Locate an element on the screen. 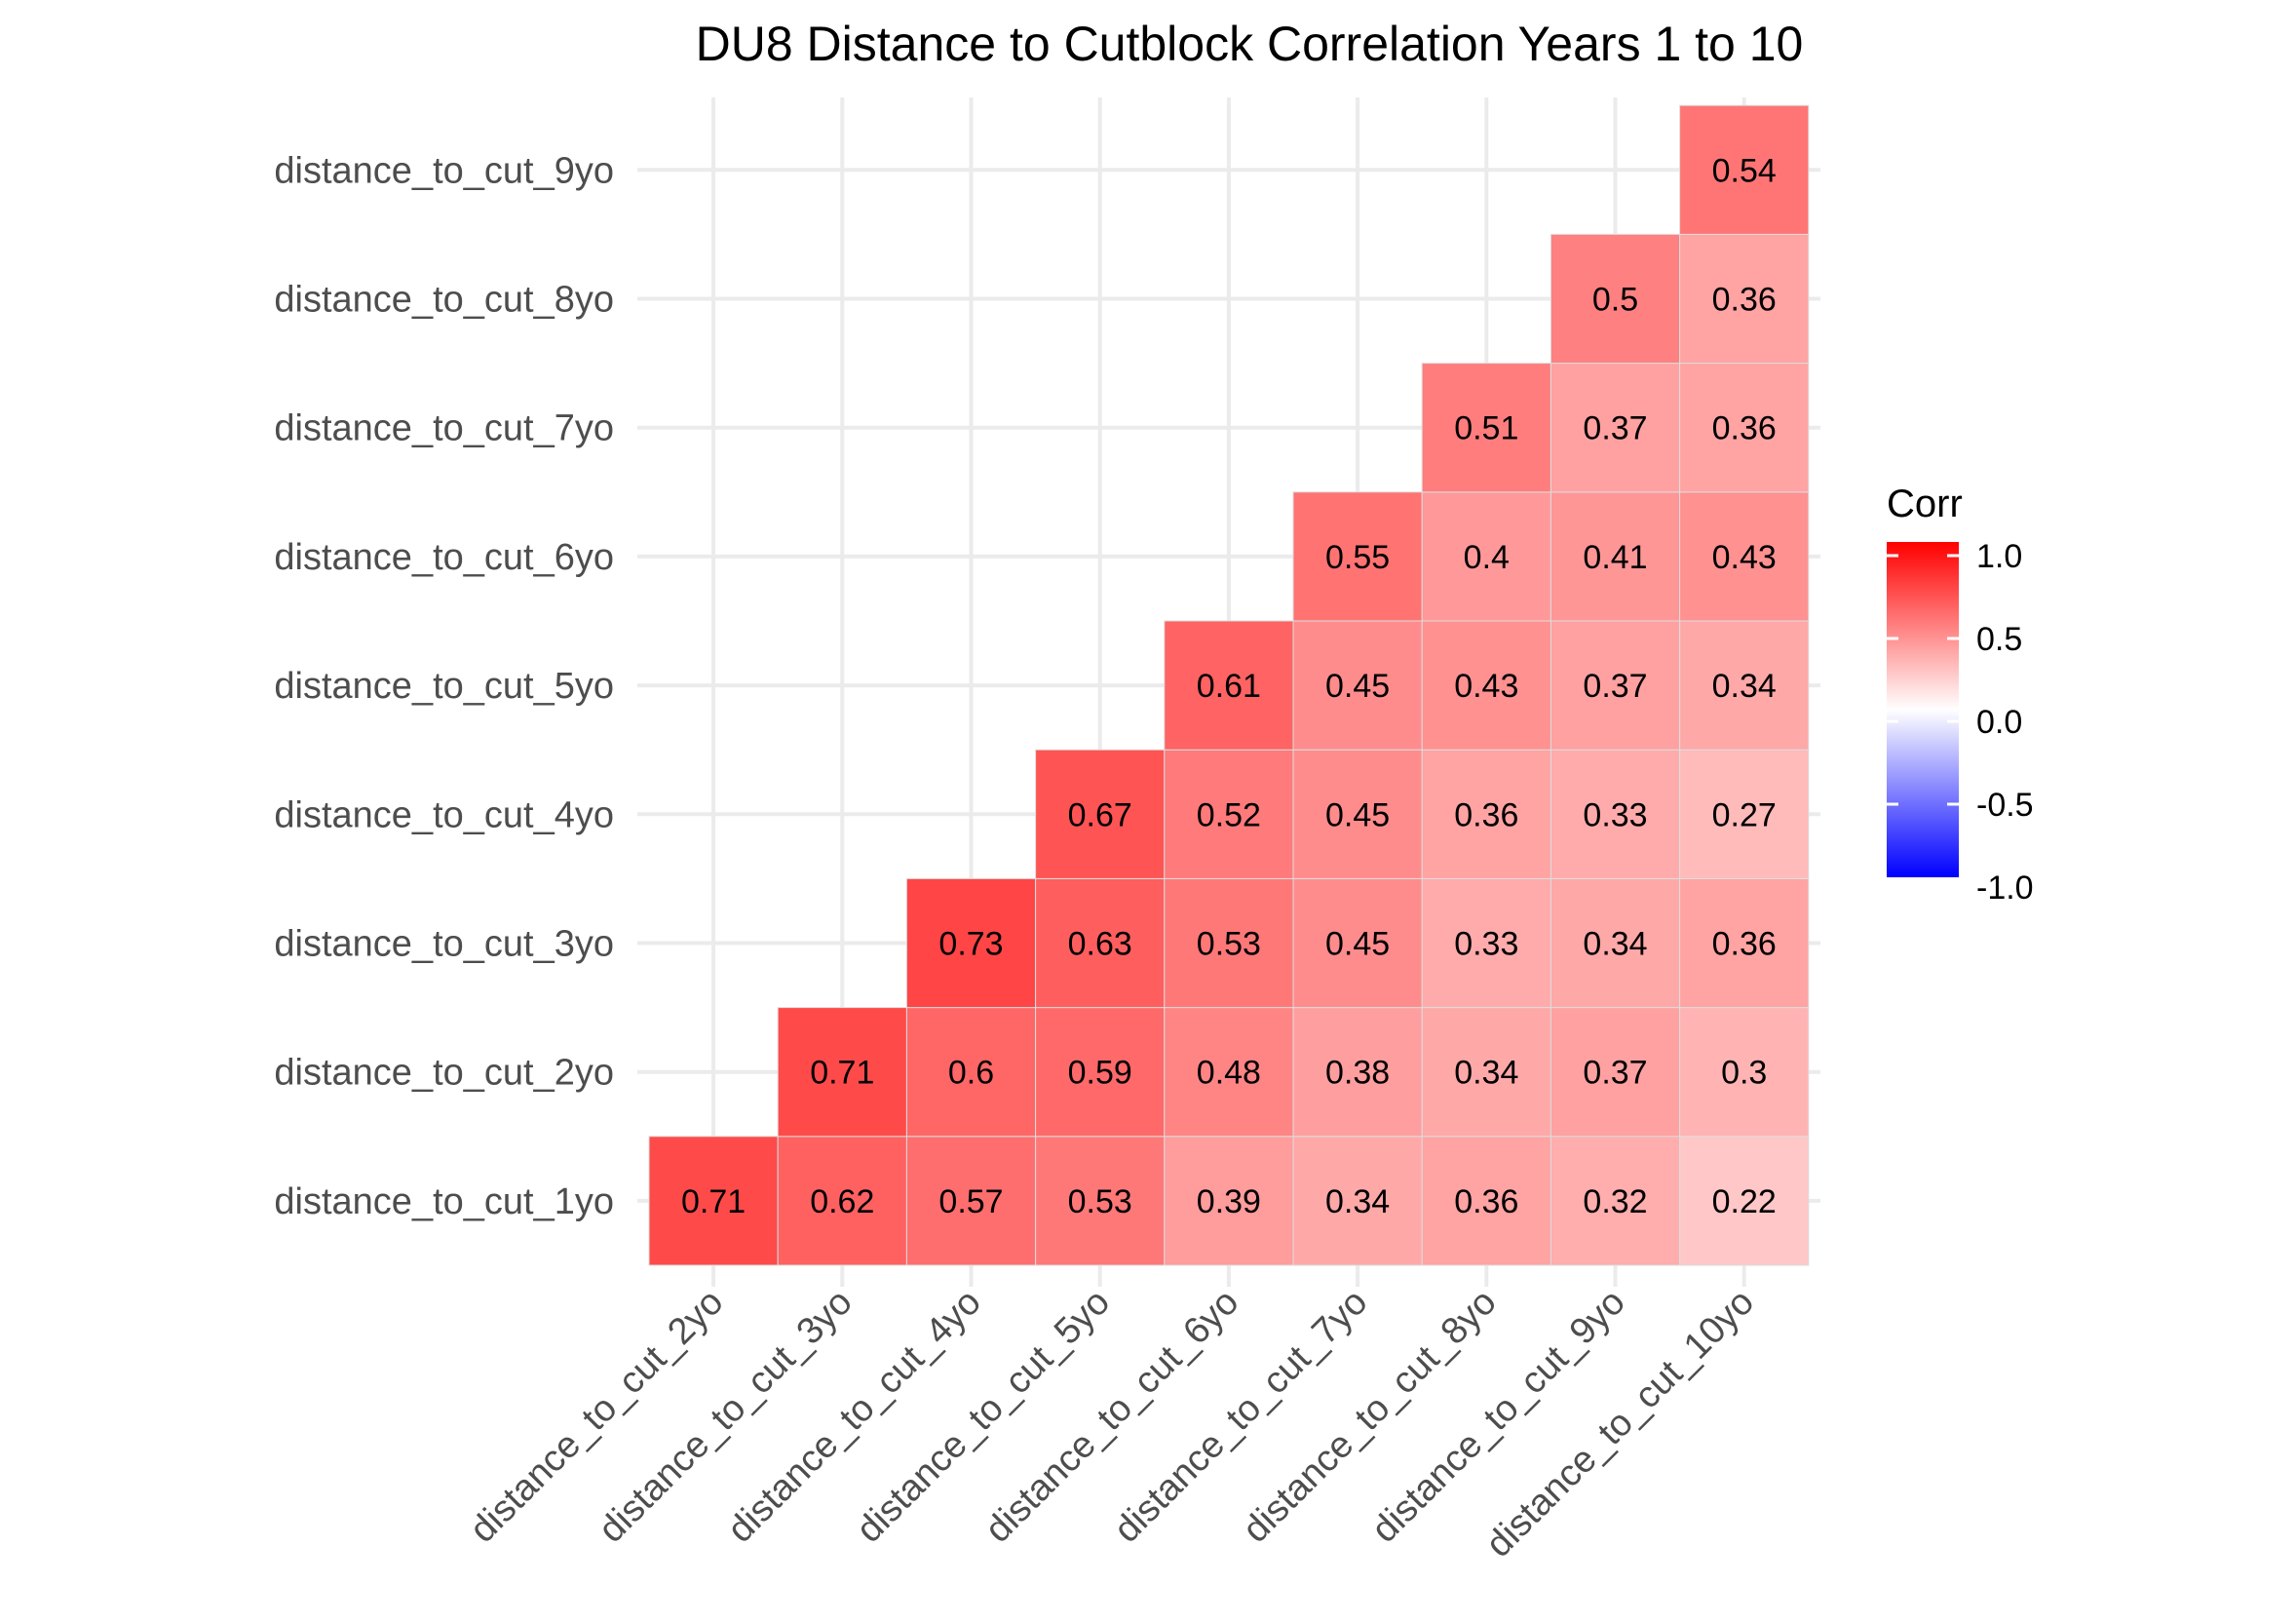 Image resolution: width=2296 pixels, height=1623 pixels. cell-value-label: 0.4 is located at coordinates (1487, 557).